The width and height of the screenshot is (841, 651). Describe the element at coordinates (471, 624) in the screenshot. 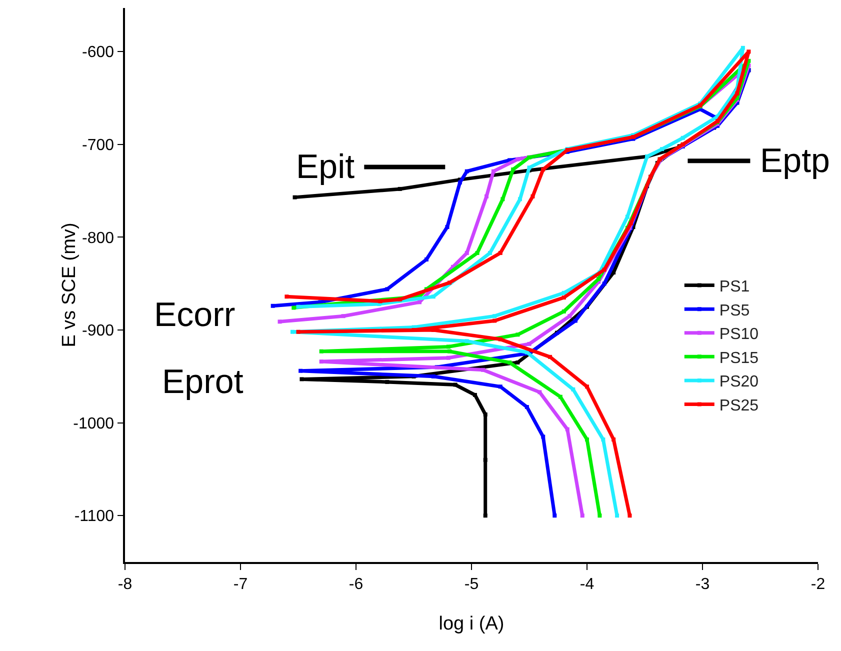

I see `x-axis-title: log i (A)` at that location.